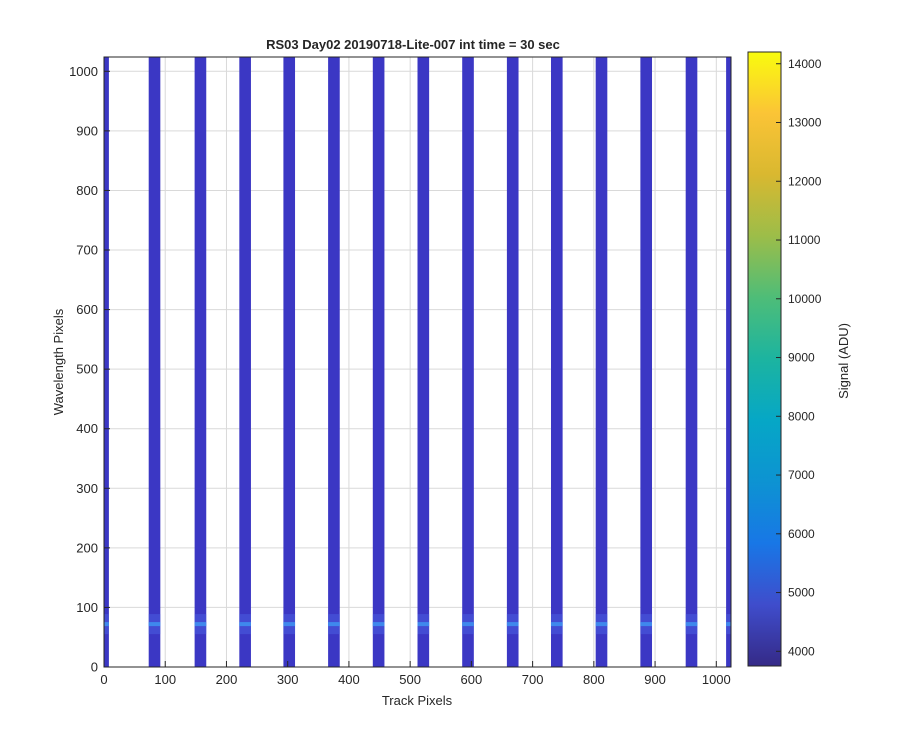 The width and height of the screenshot is (900, 755). I want to click on colorbar-gradient, so click(764, 359).